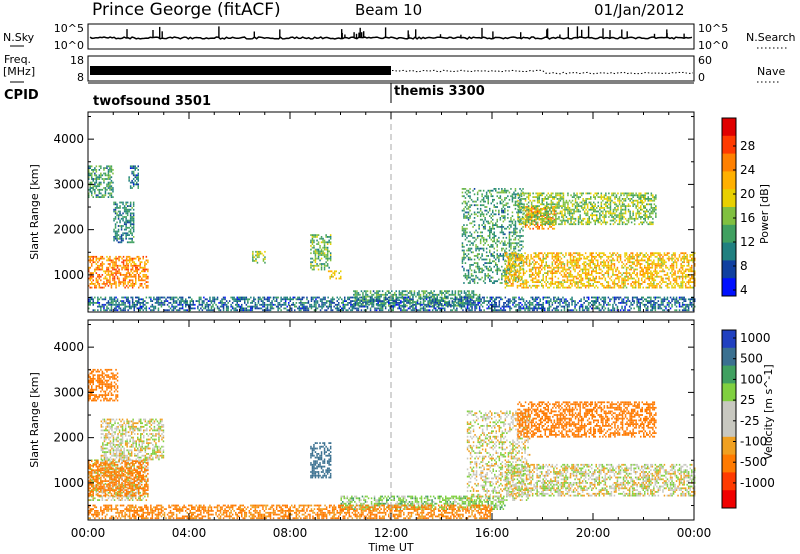 The image size is (800, 554). What do you see at coordinates (705, 60) in the screenshot?
I see `nave-top-tick: 60` at bounding box center [705, 60].